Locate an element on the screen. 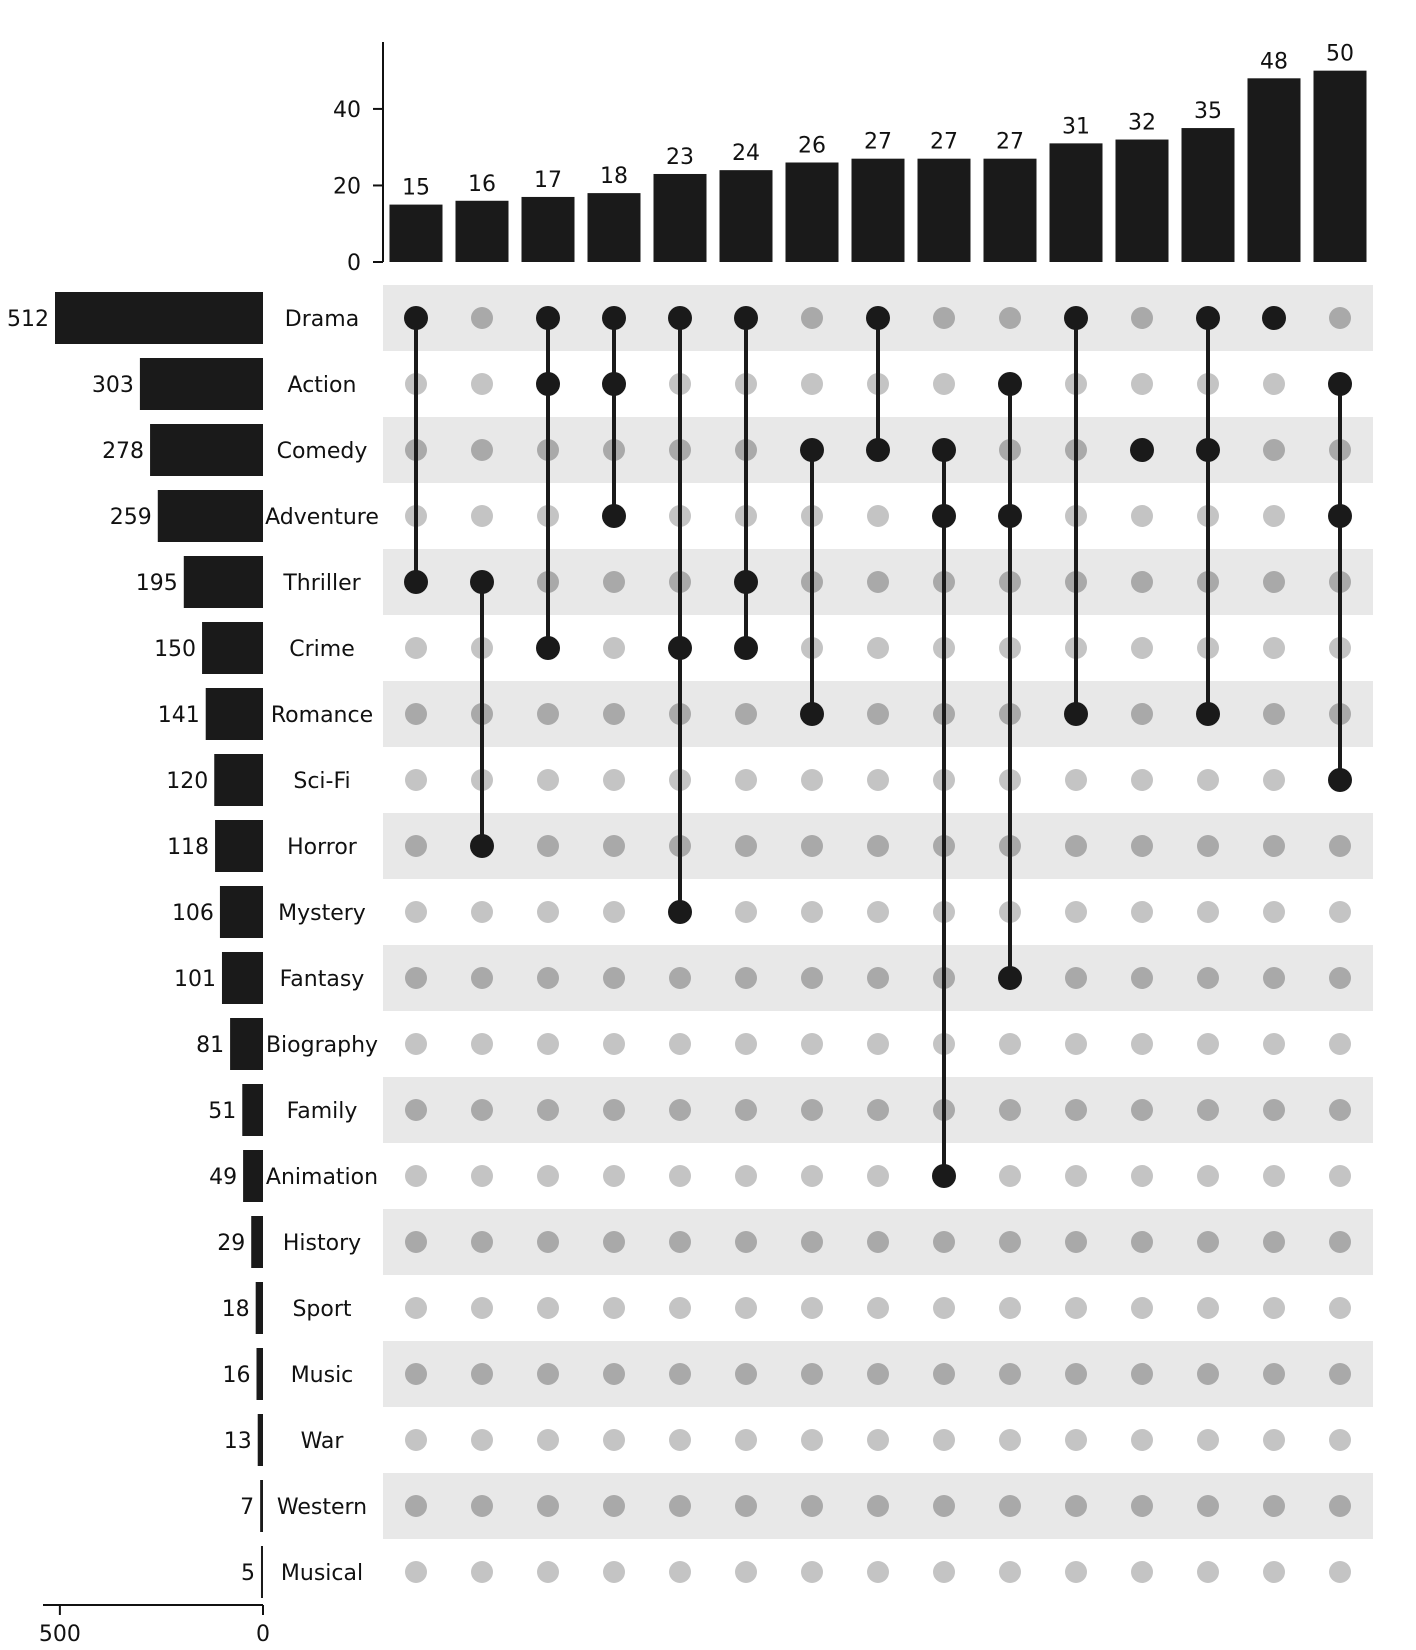 Image resolution: width=1416 pixels, height=1650 pixels. x-tick-label: 500 is located at coordinates (60, 1634).